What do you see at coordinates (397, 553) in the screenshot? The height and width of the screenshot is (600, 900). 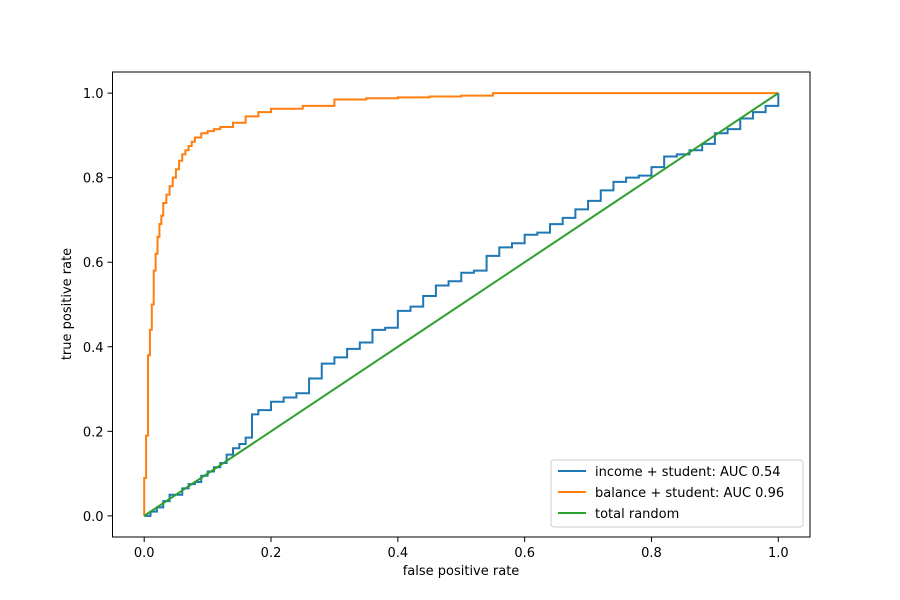 I see `x-tick-label: 0.4` at bounding box center [397, 553].